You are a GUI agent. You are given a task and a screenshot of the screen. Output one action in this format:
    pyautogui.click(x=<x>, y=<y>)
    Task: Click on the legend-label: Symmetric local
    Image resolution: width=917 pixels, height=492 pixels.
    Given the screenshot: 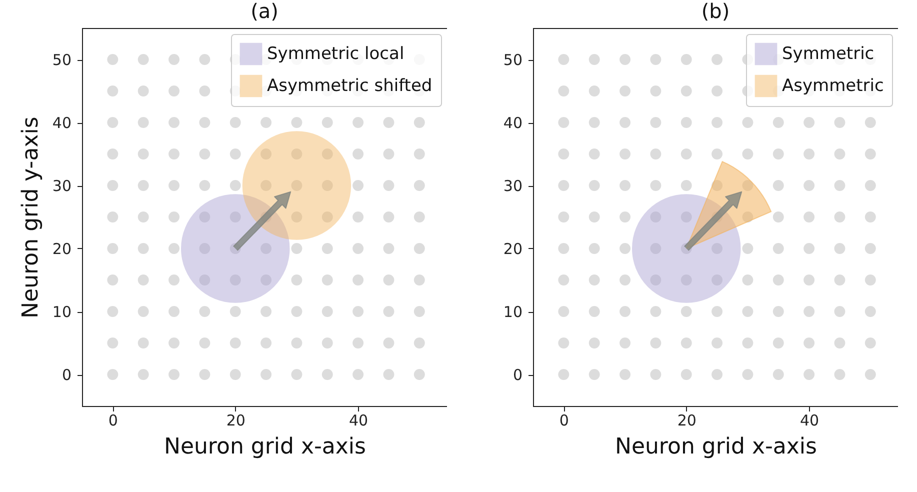 What is the action you would take?
    pyautogui.click(x=335, y=54)
    